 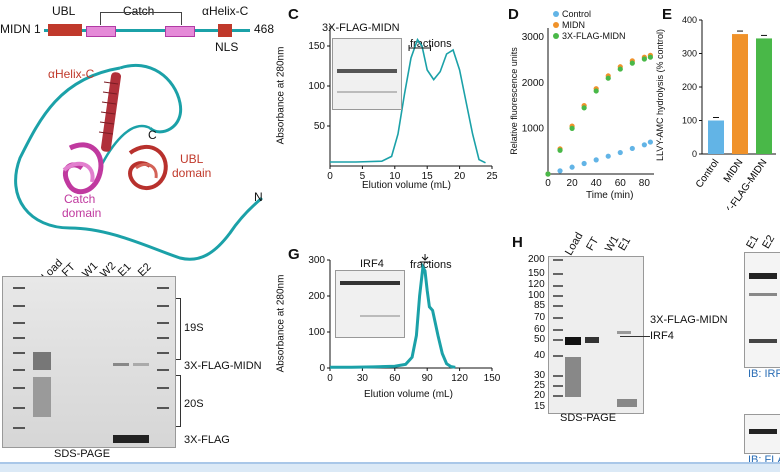 What do you see at coordinates (662, 336) in the screenshot?
I see `h-band-irf4: IRF4` at bounding box center [662, 336].